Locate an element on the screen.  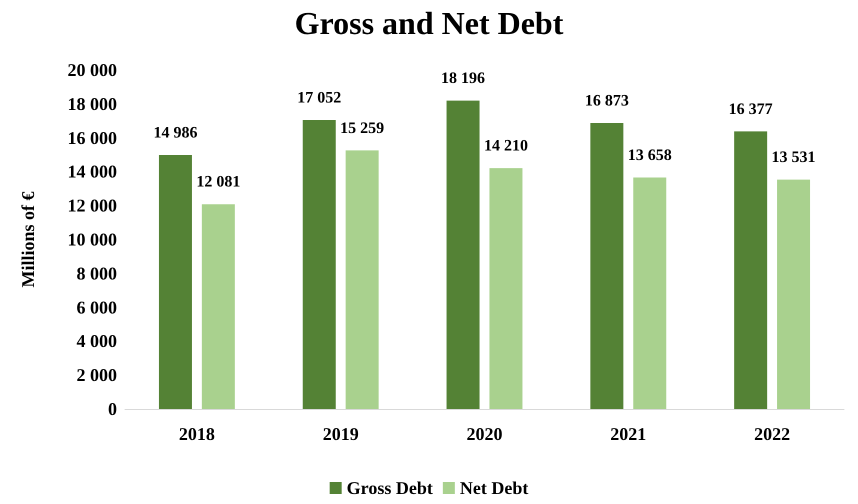
y-tick-label: 18 000 is located at coordinates (92, 104).